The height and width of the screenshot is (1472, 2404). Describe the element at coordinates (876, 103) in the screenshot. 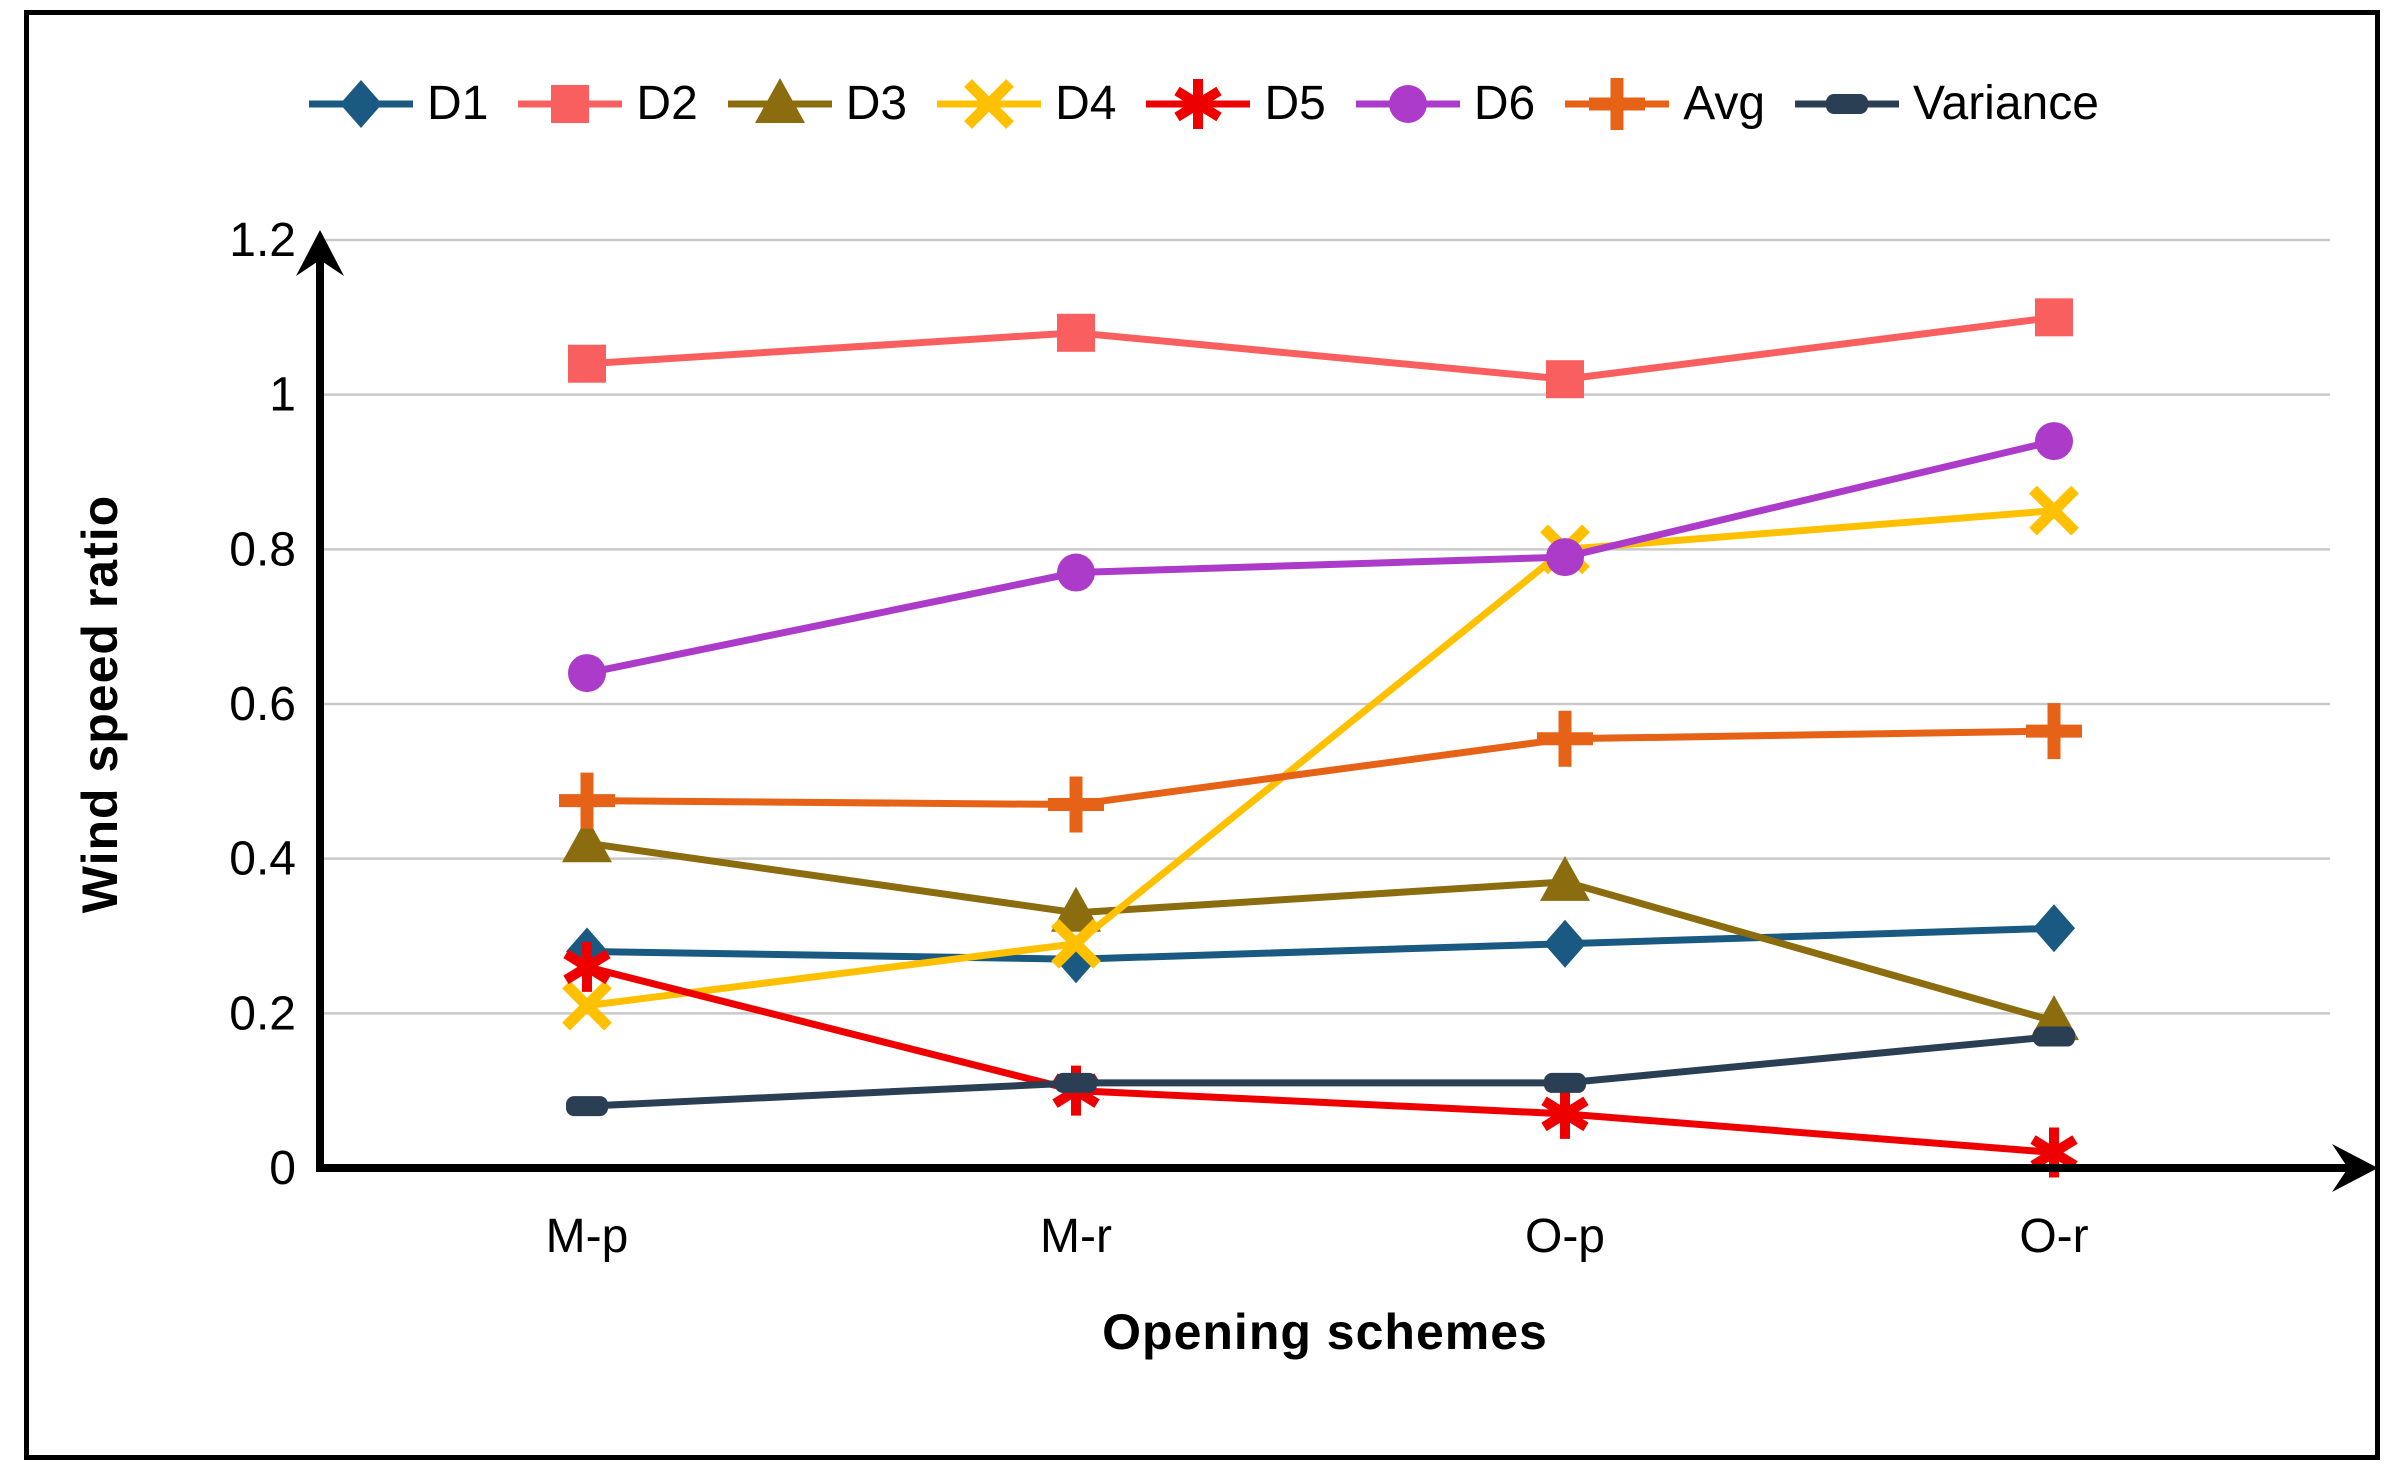

I see `legend-label: D3` at that location.